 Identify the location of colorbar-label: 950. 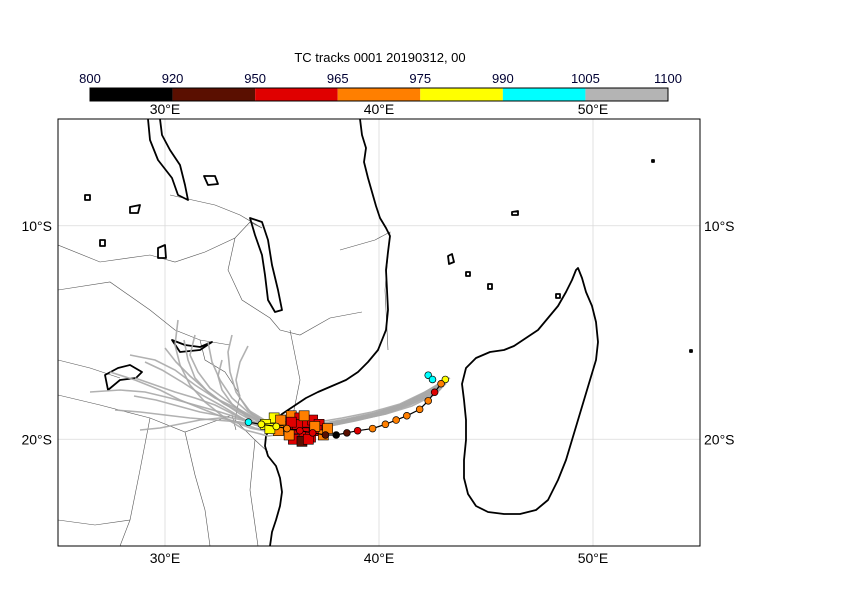
(255, 78).